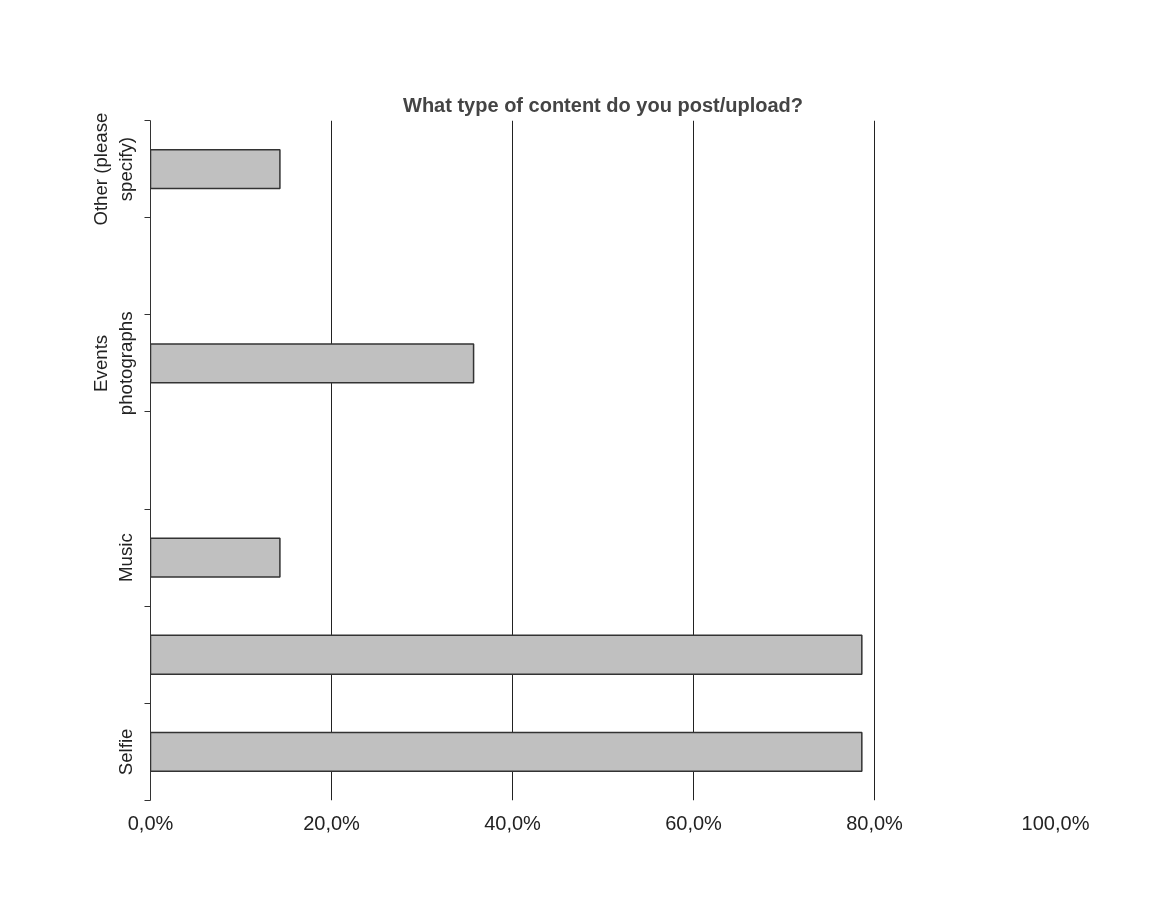 This screenshot has height=922, width=1156. What do you see at coordinates (126, 557) in the screenshot?
I see `y-tick-label: Music` at bounding box center [126, 557].